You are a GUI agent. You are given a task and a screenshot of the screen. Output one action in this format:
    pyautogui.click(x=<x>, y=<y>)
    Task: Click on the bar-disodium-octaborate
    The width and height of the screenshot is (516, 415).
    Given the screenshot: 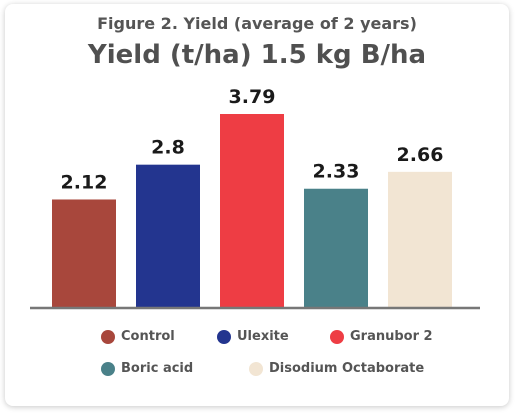 What is the action you would take?
    pyautogui.click(x=420, y=239)
    